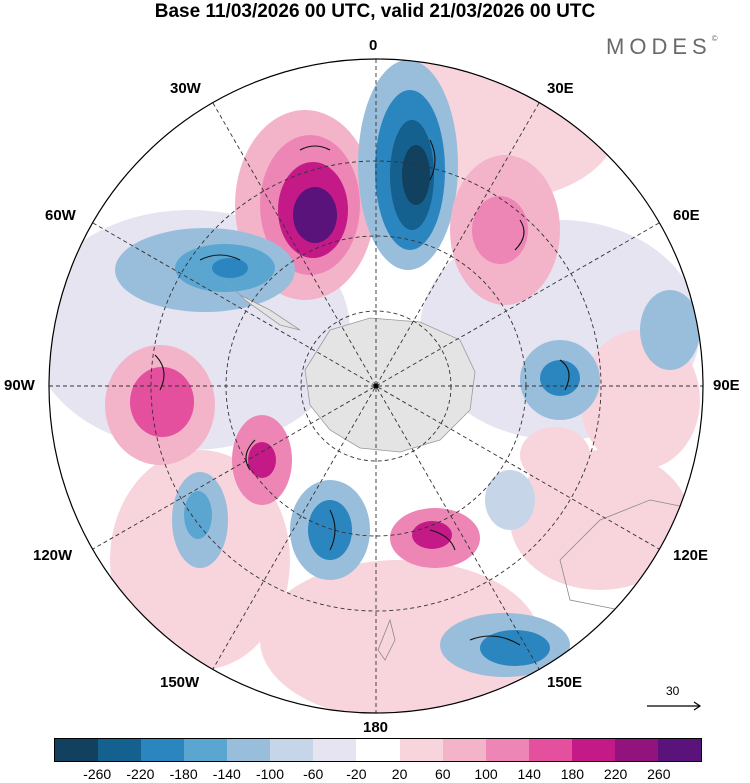 This screenshot has width=750, height=783. I want to click on colorbar-cells, so click(378, 750).